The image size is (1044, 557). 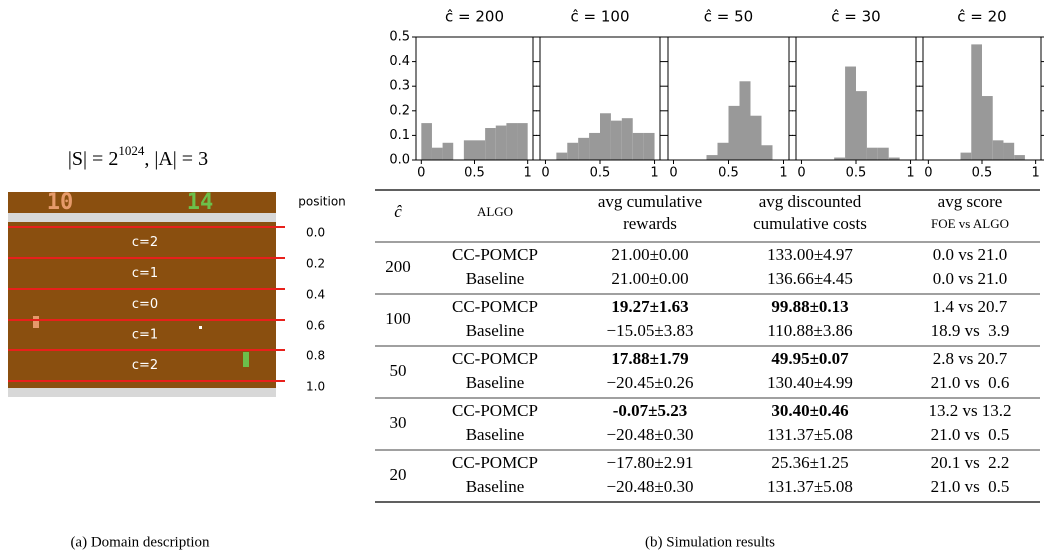 What do you see at coordinates (315, 295) in the screenshot?
I see `position-label: 0.4` at bounding box center [315, 295].